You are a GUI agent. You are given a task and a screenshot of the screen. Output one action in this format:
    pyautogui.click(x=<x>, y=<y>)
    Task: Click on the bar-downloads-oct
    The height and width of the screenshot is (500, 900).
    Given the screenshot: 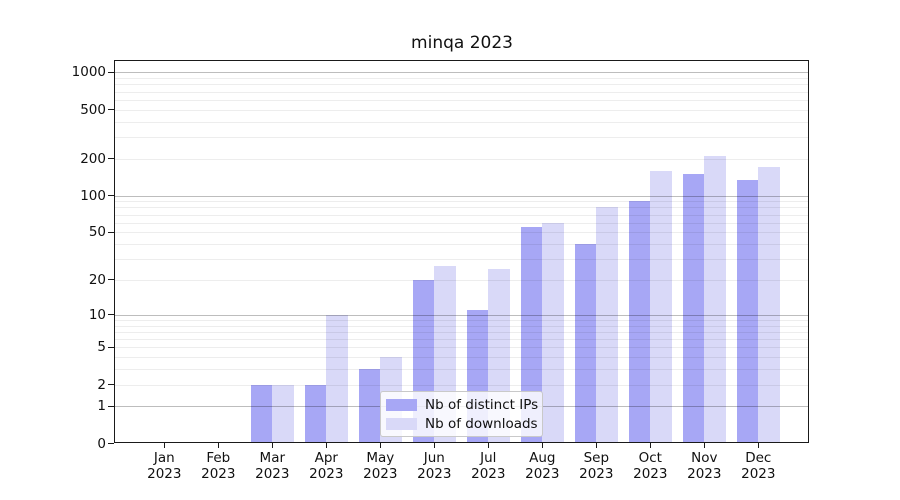 What is the action you would take?
    pyautogui.click(x=661, y=306)
    